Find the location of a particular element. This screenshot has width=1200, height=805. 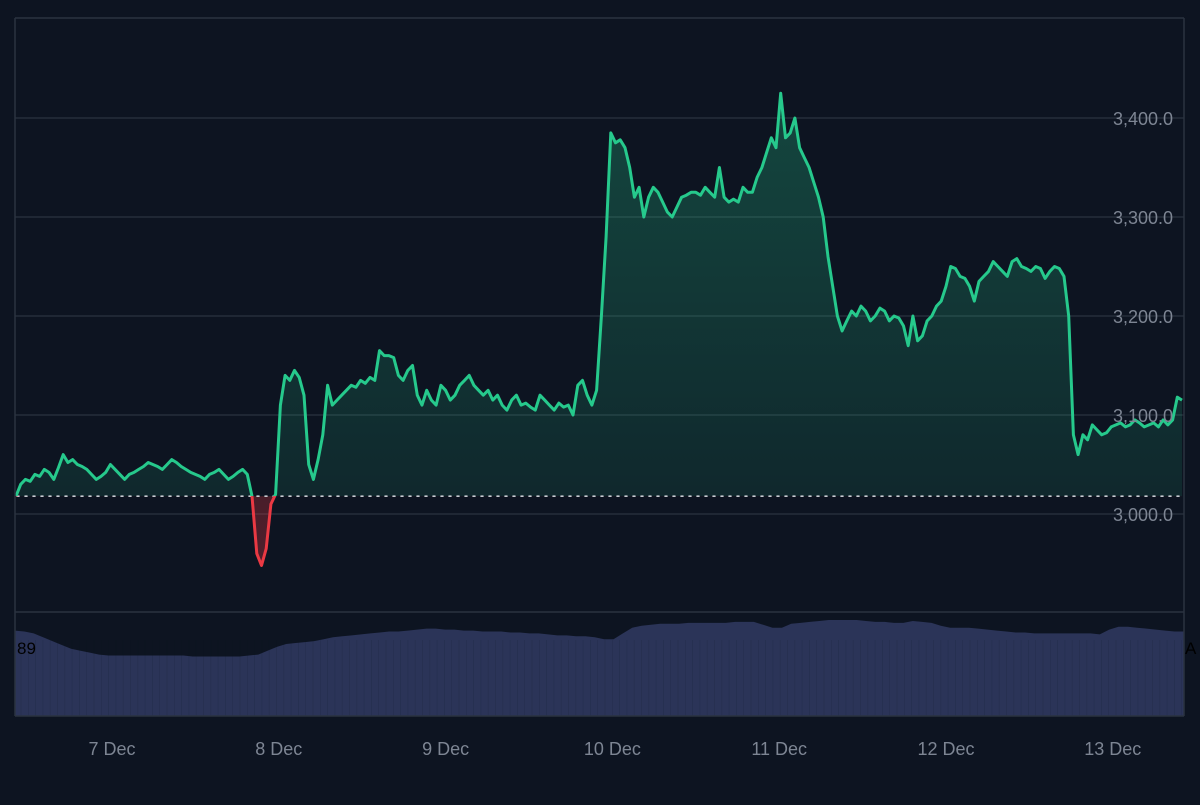

x-axis-label: 10 Dec is located at coordinates (612, 749).